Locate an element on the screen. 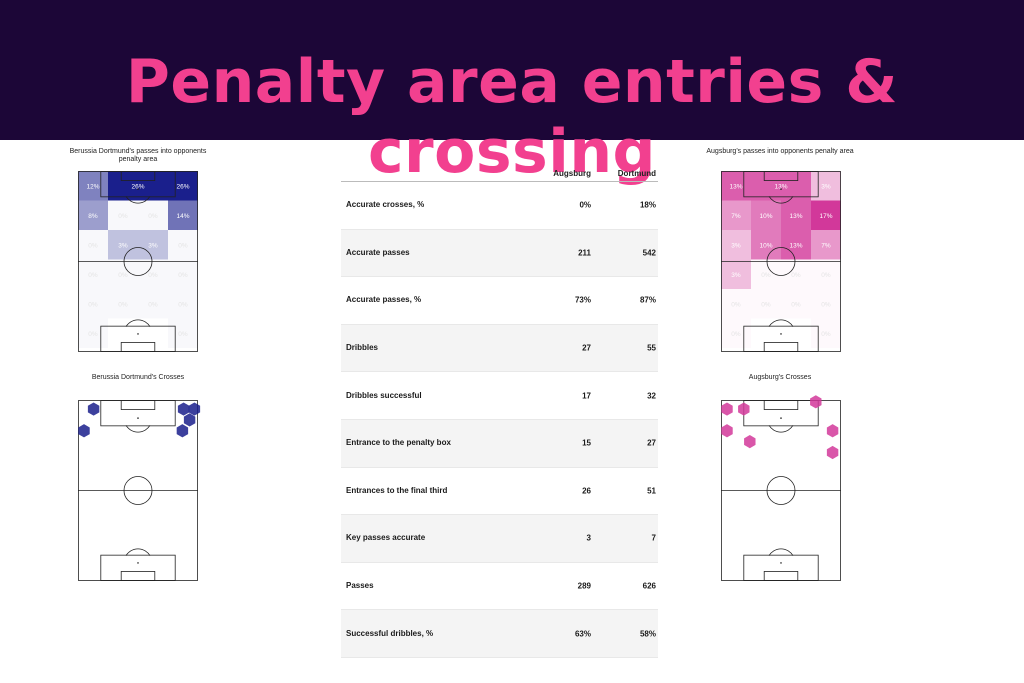  heatmap-cell-label: 10% is located at coordinates (765, 245).